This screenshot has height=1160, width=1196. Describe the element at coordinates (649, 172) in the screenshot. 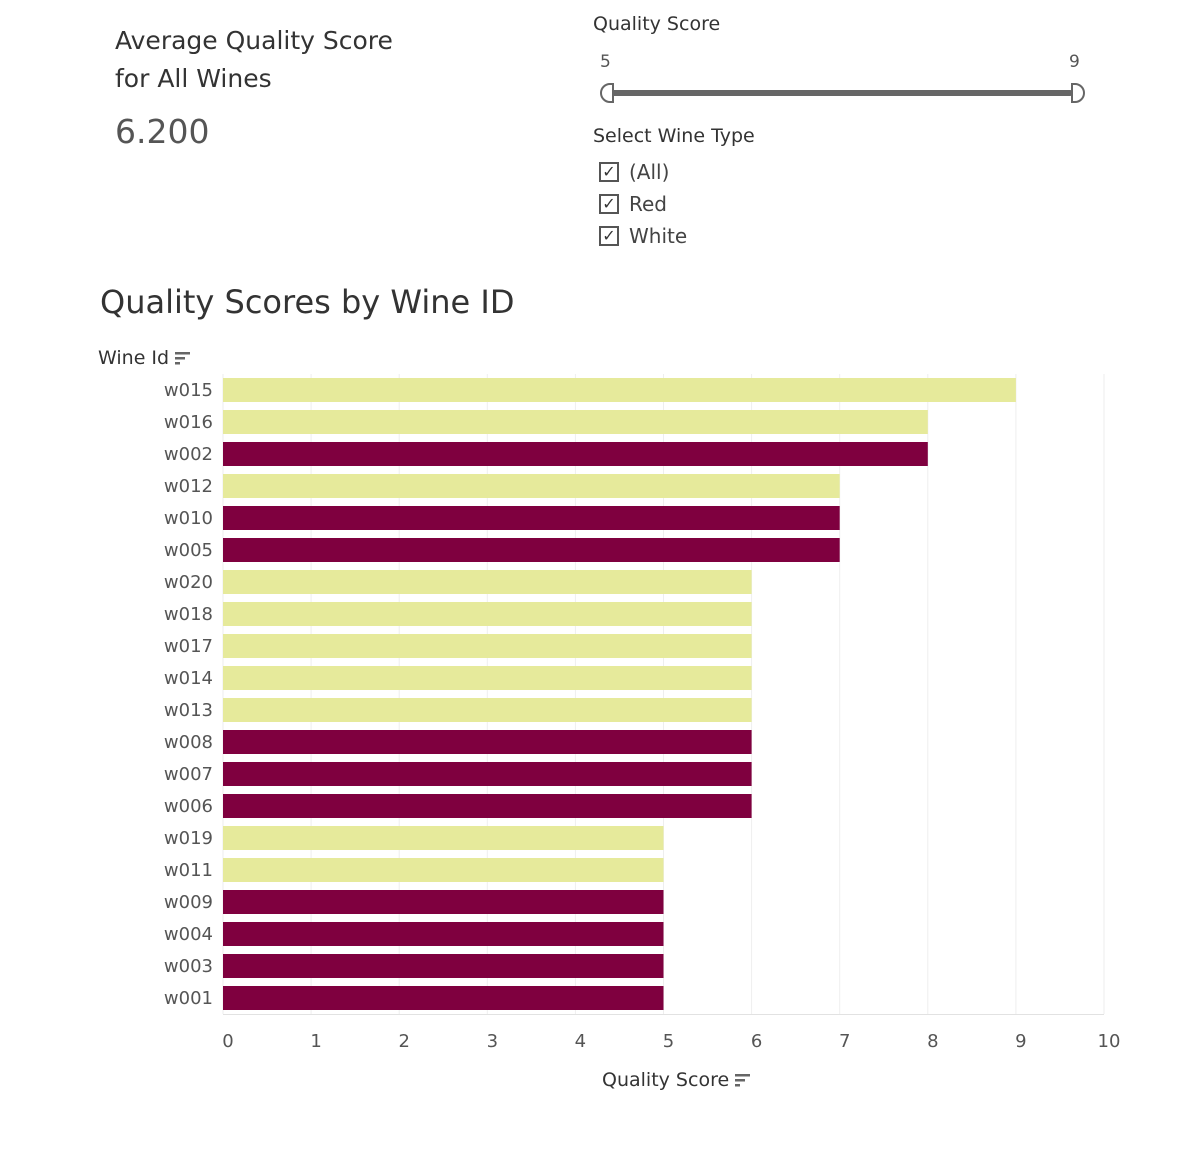

I see `option-label-all: (All)` at that location.